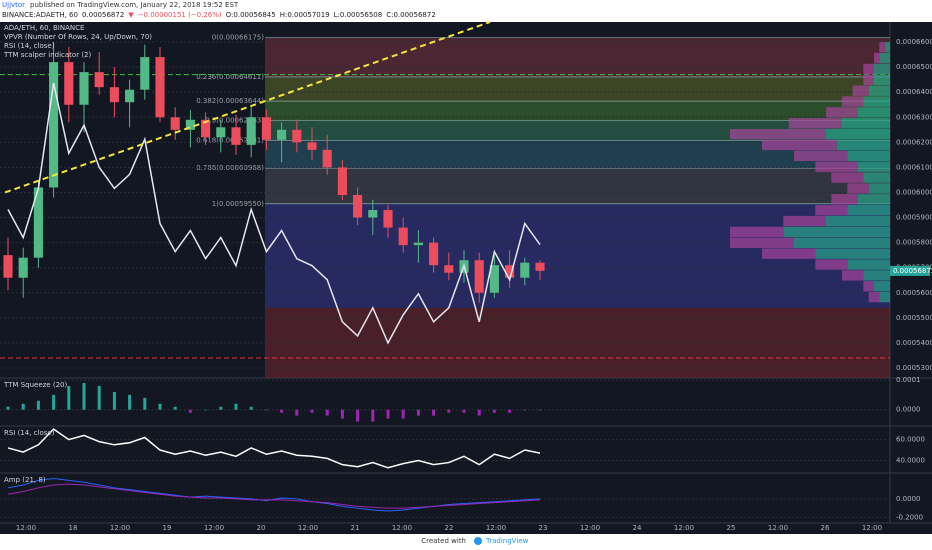 This screenshot has height=550, width=932. I want to click on y-tick-label: 0.0000, so click(908, 410).